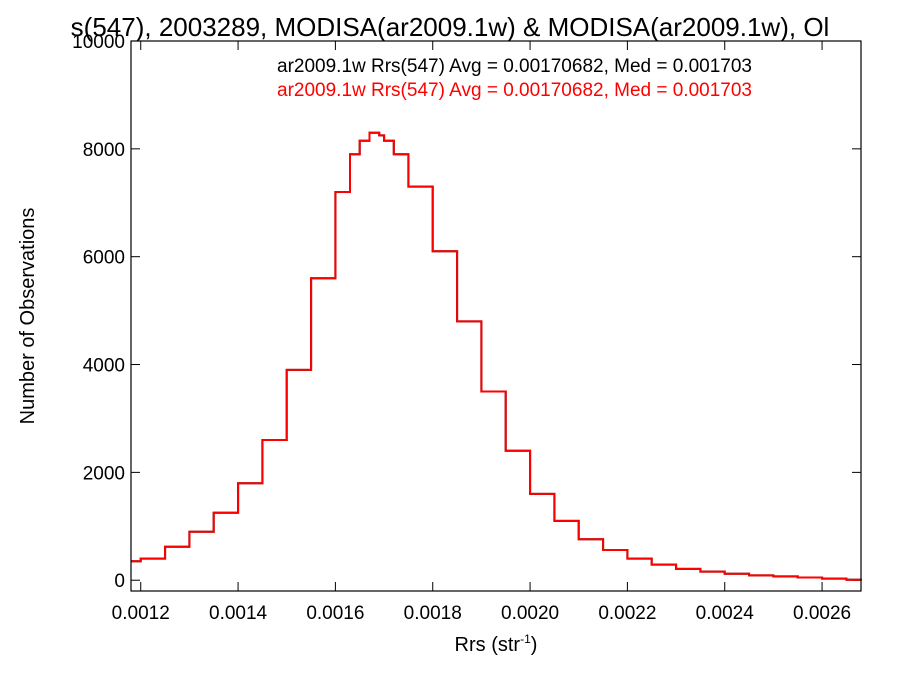 The height and width of the screenshot is (675, 900). I want to click on y-axis-label: Number of Observations, so click(28, 316).